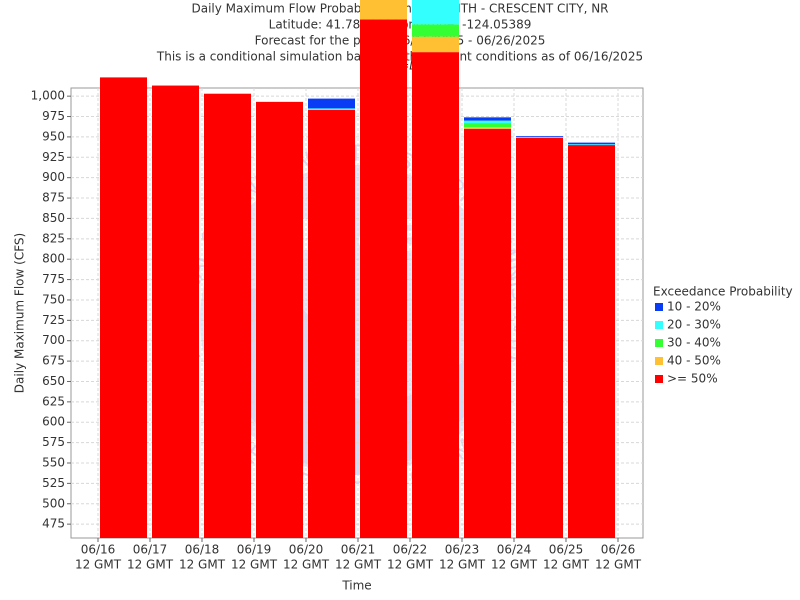  What do you see at coordinates (53, 442) in the screenshot?
I see `y-tick-label: 575` at bounding box center [53, 442].